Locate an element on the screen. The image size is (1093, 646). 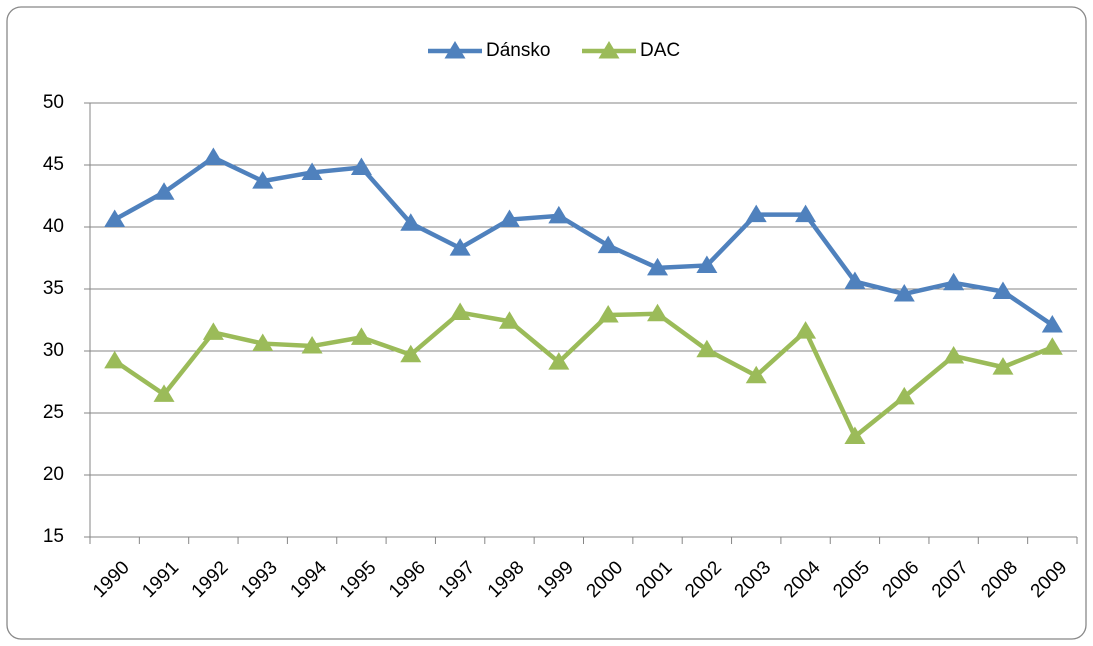
y-tick-label: 20 is located at coordinates (53, 474).